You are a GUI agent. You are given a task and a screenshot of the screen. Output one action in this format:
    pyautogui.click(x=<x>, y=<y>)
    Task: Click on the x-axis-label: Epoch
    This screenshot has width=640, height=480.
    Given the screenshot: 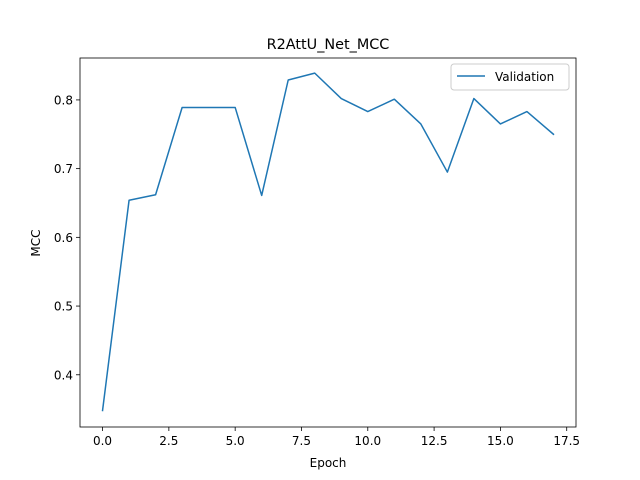 What is the action you would take?
    pyautogui.click(x=328, y=463)
    